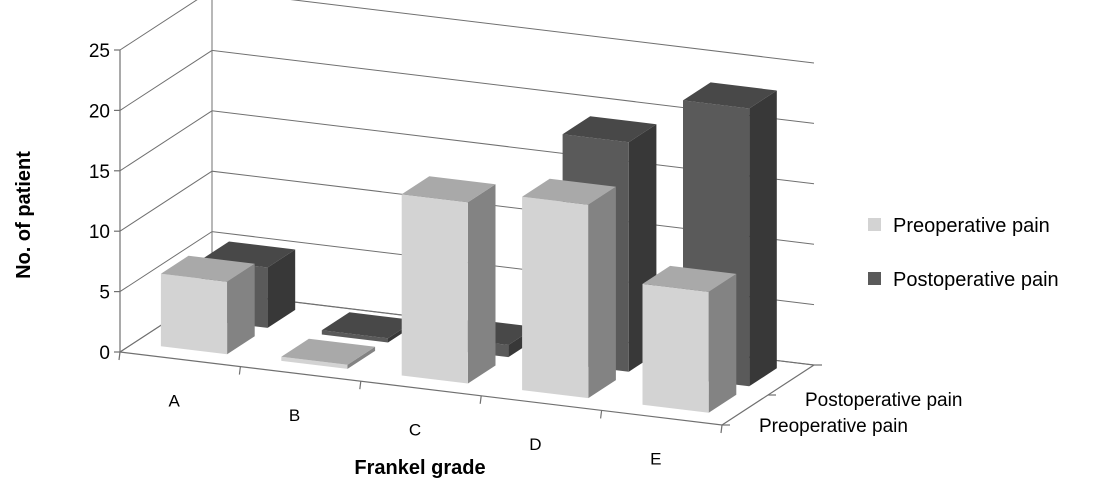  What do you see at coordinates (99, 232) in the screenshot?
I see `y-tick-label: 10` at bounding box center [99, 232].